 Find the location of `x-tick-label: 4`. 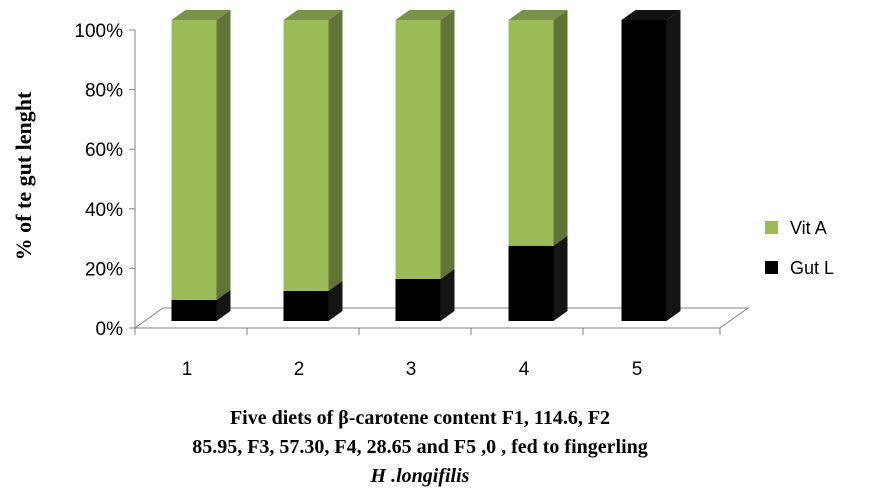

x-tick-label: 4 is located at coordinates (524, 369).